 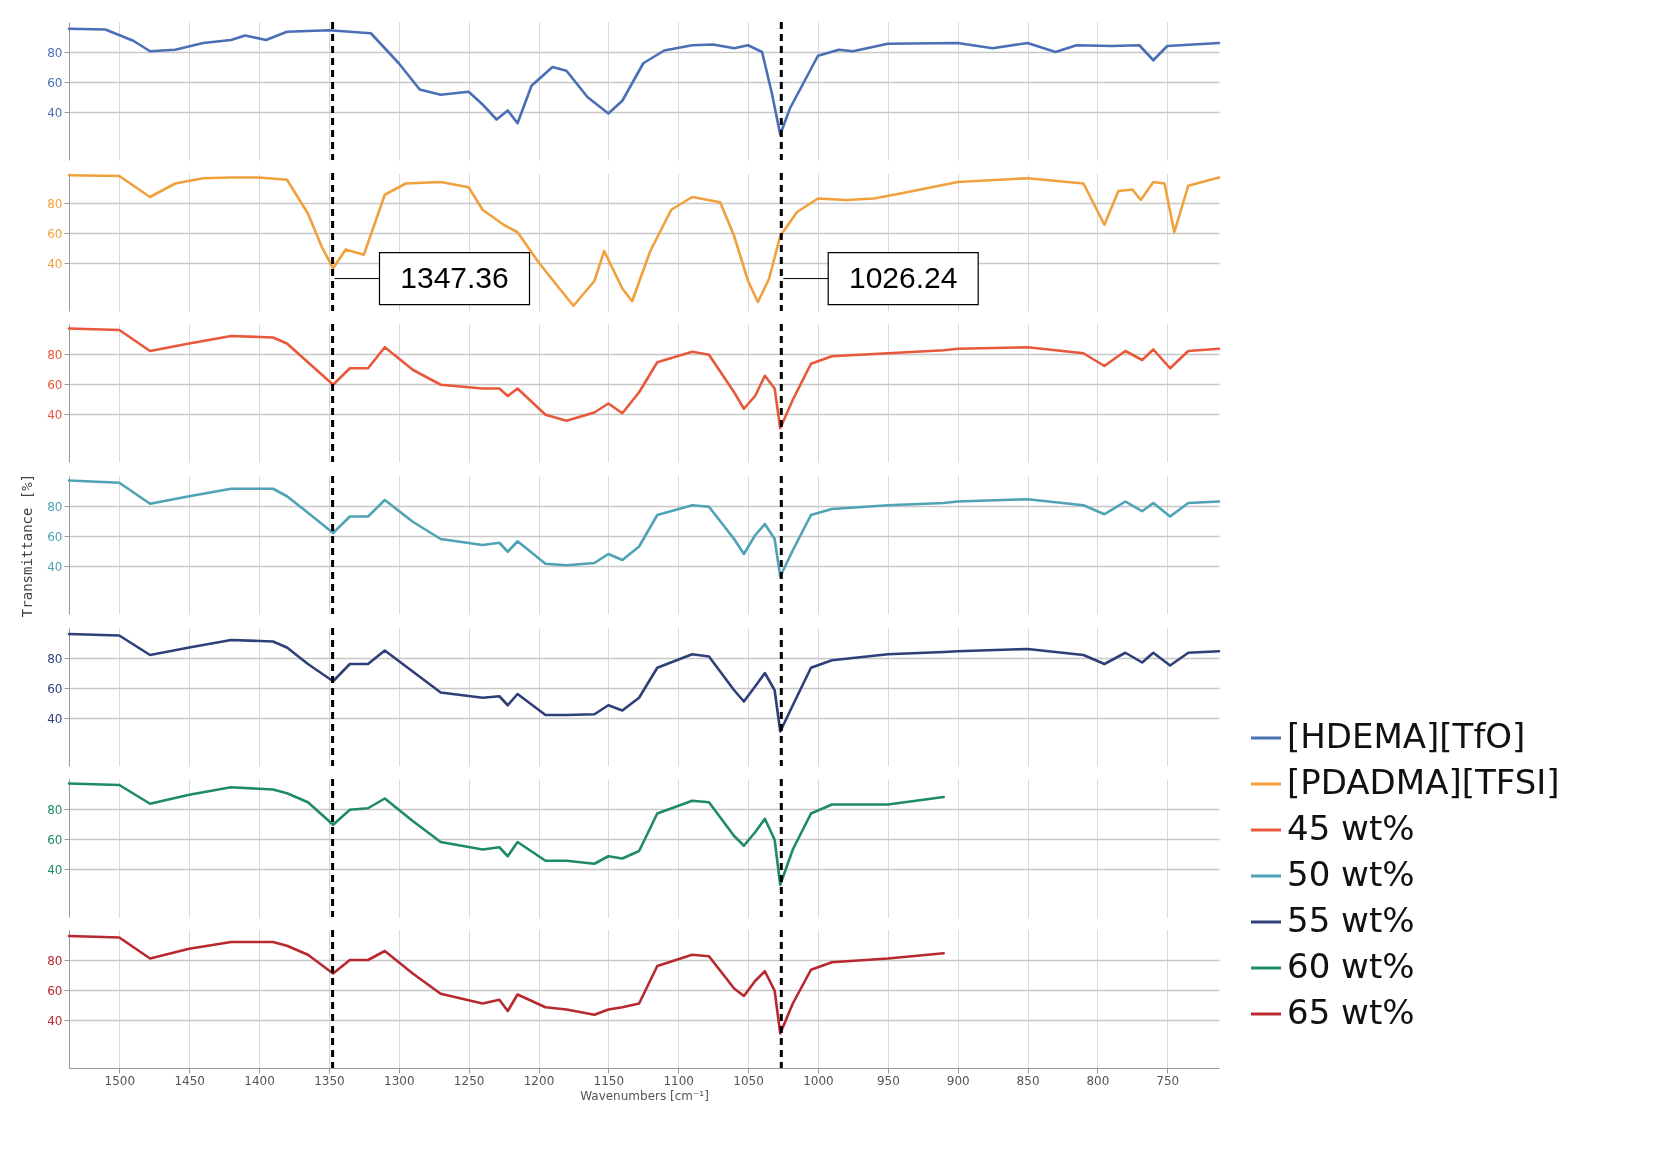 What do you see at coordinates (469, 1080) in the screenshot?
I see `x-tick-label: 1250` at bounding box center [469, 1080].